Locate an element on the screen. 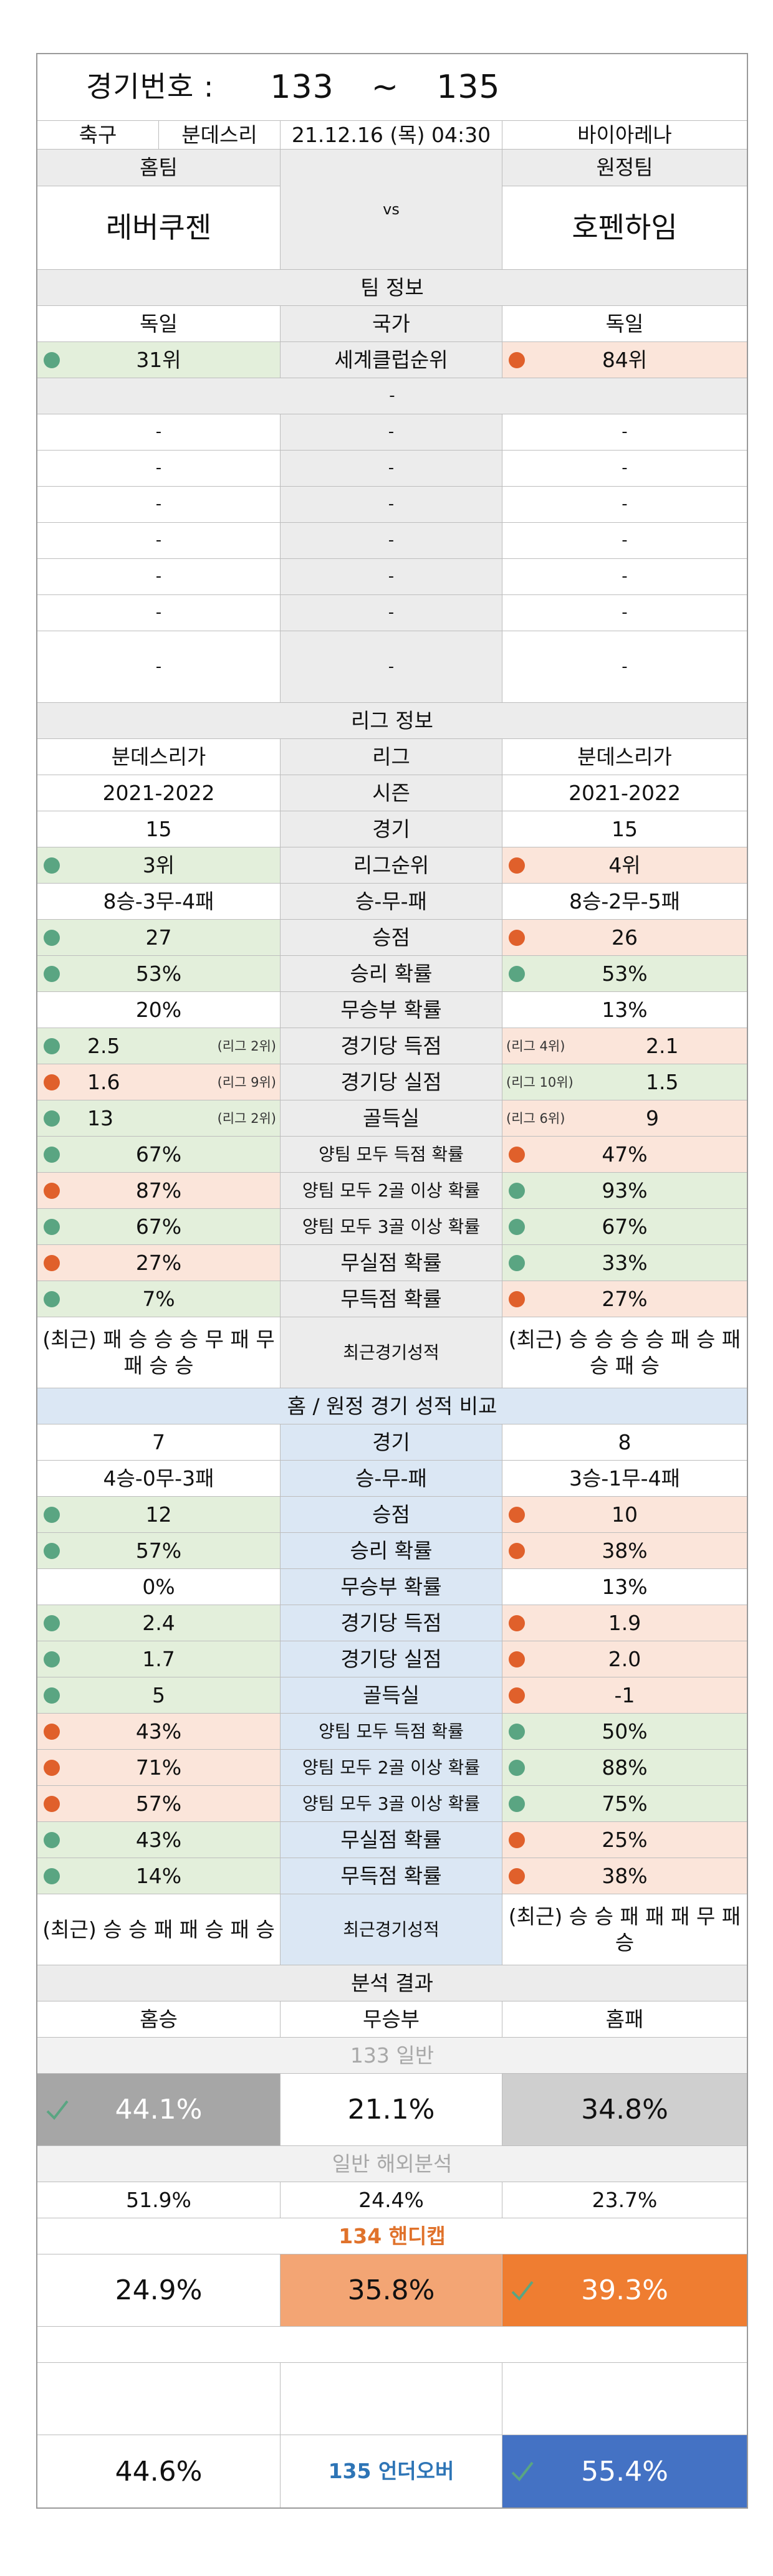 The height and width of the screenshot is (2576, 773). home-stat: 71% is located at coordinates (159, 1767).